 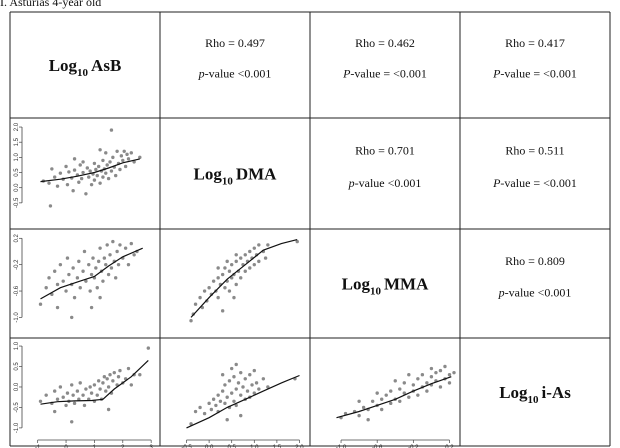 I want to click on variable-title-base: Log, so click(x=208, y=174).